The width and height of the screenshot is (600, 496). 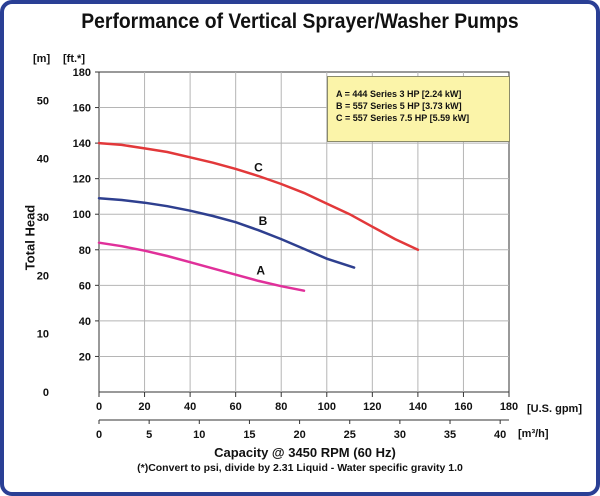 I want to click on y-secondary-tick-label: 30, so click(x=43, y=218).